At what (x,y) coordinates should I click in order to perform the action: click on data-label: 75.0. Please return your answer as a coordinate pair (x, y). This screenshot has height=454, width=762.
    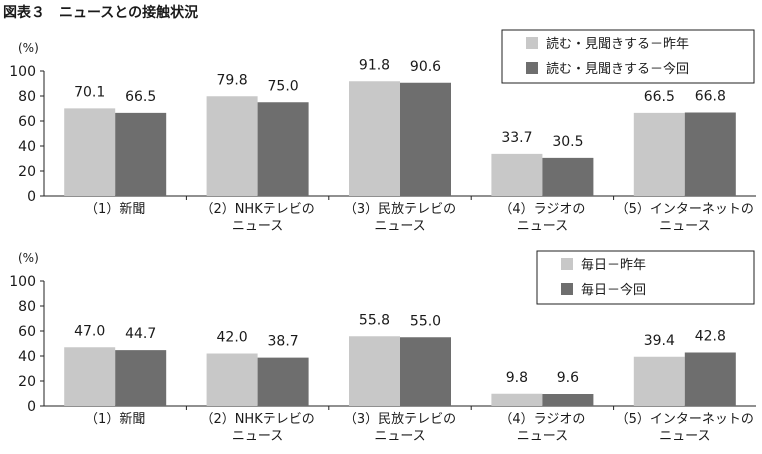
    Looking at the image, I should click on (283, 86).